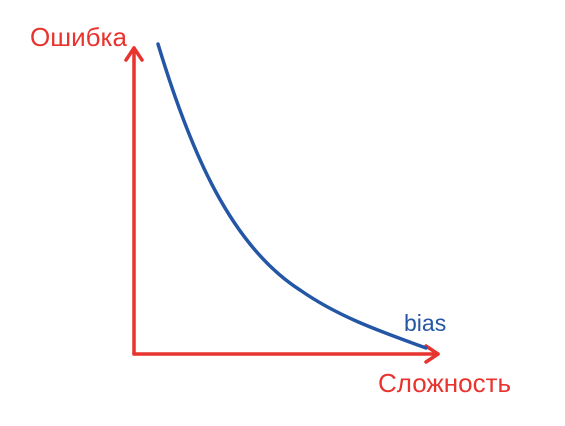 Image resolution: width=565 pixels, height=426 pixels. Describe the element at coordinates (78, 37) in the screenshot. I see `y-axis-title: Ошибка` at that location.